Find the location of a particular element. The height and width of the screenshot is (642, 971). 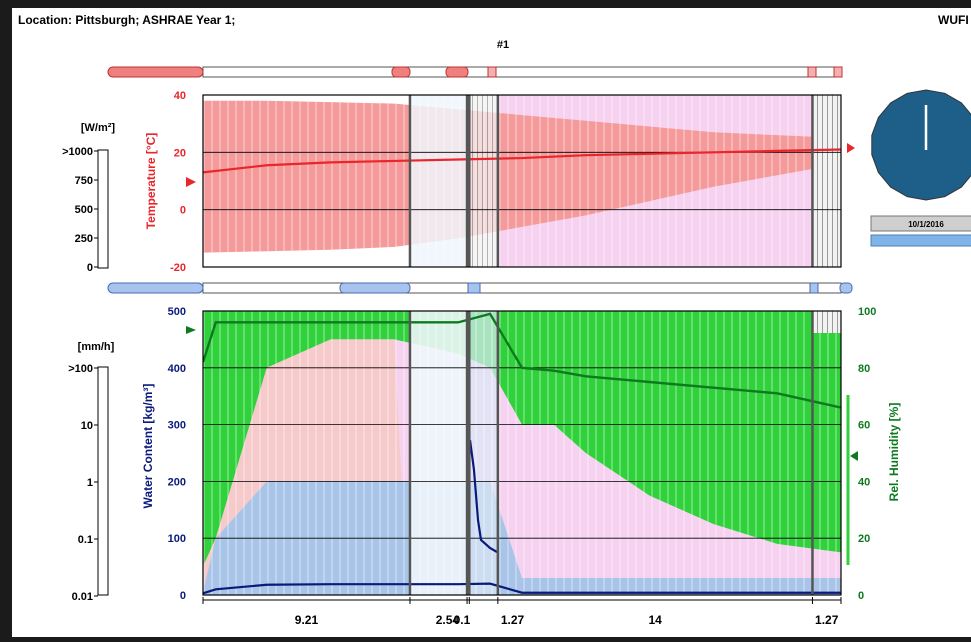

humidity-right-marker is located at coordinates (854, 456).